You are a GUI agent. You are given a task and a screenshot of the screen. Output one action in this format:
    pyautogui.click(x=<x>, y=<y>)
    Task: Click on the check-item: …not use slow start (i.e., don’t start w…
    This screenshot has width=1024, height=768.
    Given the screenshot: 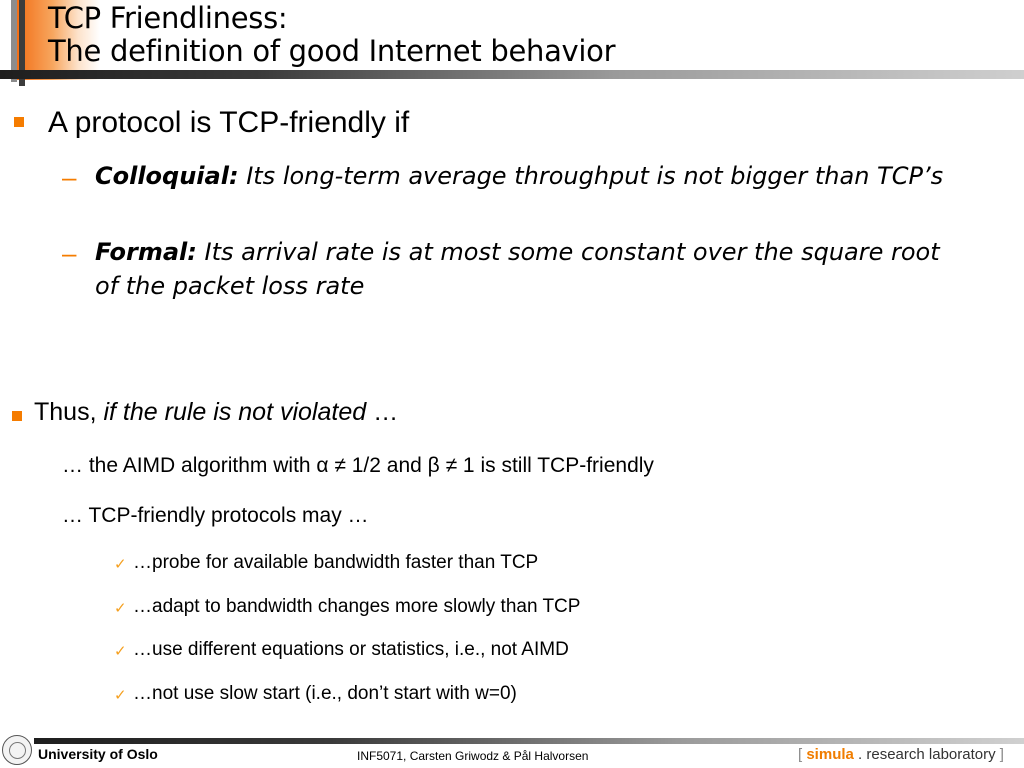 What is the action you would take?
    pyautogui.click(x=325, y=693)
    